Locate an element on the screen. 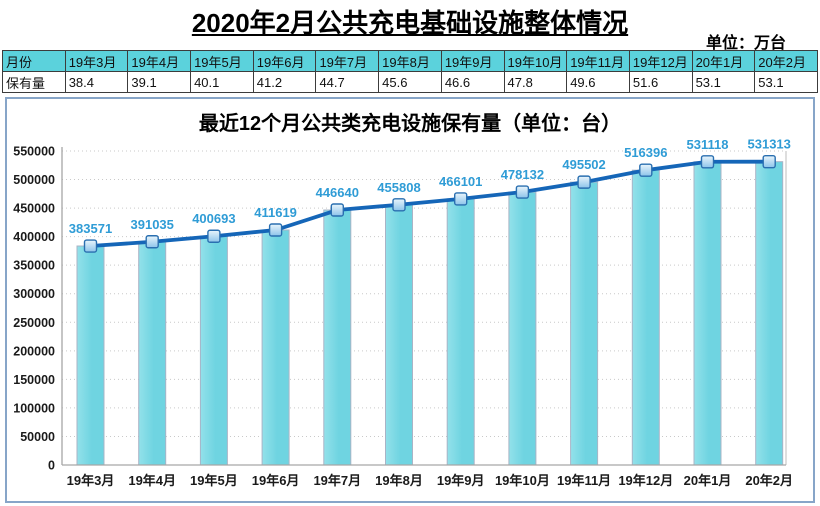 This screenshot has width=820, height=506. table-value-cell: 44.7 is located at coordinates (347, 82).